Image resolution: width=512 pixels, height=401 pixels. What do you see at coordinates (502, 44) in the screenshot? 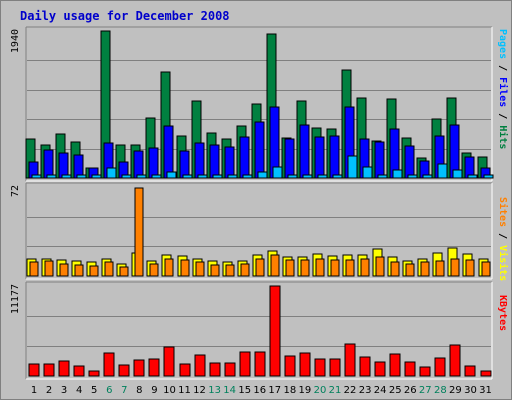
I see `legend-entry: Pages` at bounding box center [502, 44].